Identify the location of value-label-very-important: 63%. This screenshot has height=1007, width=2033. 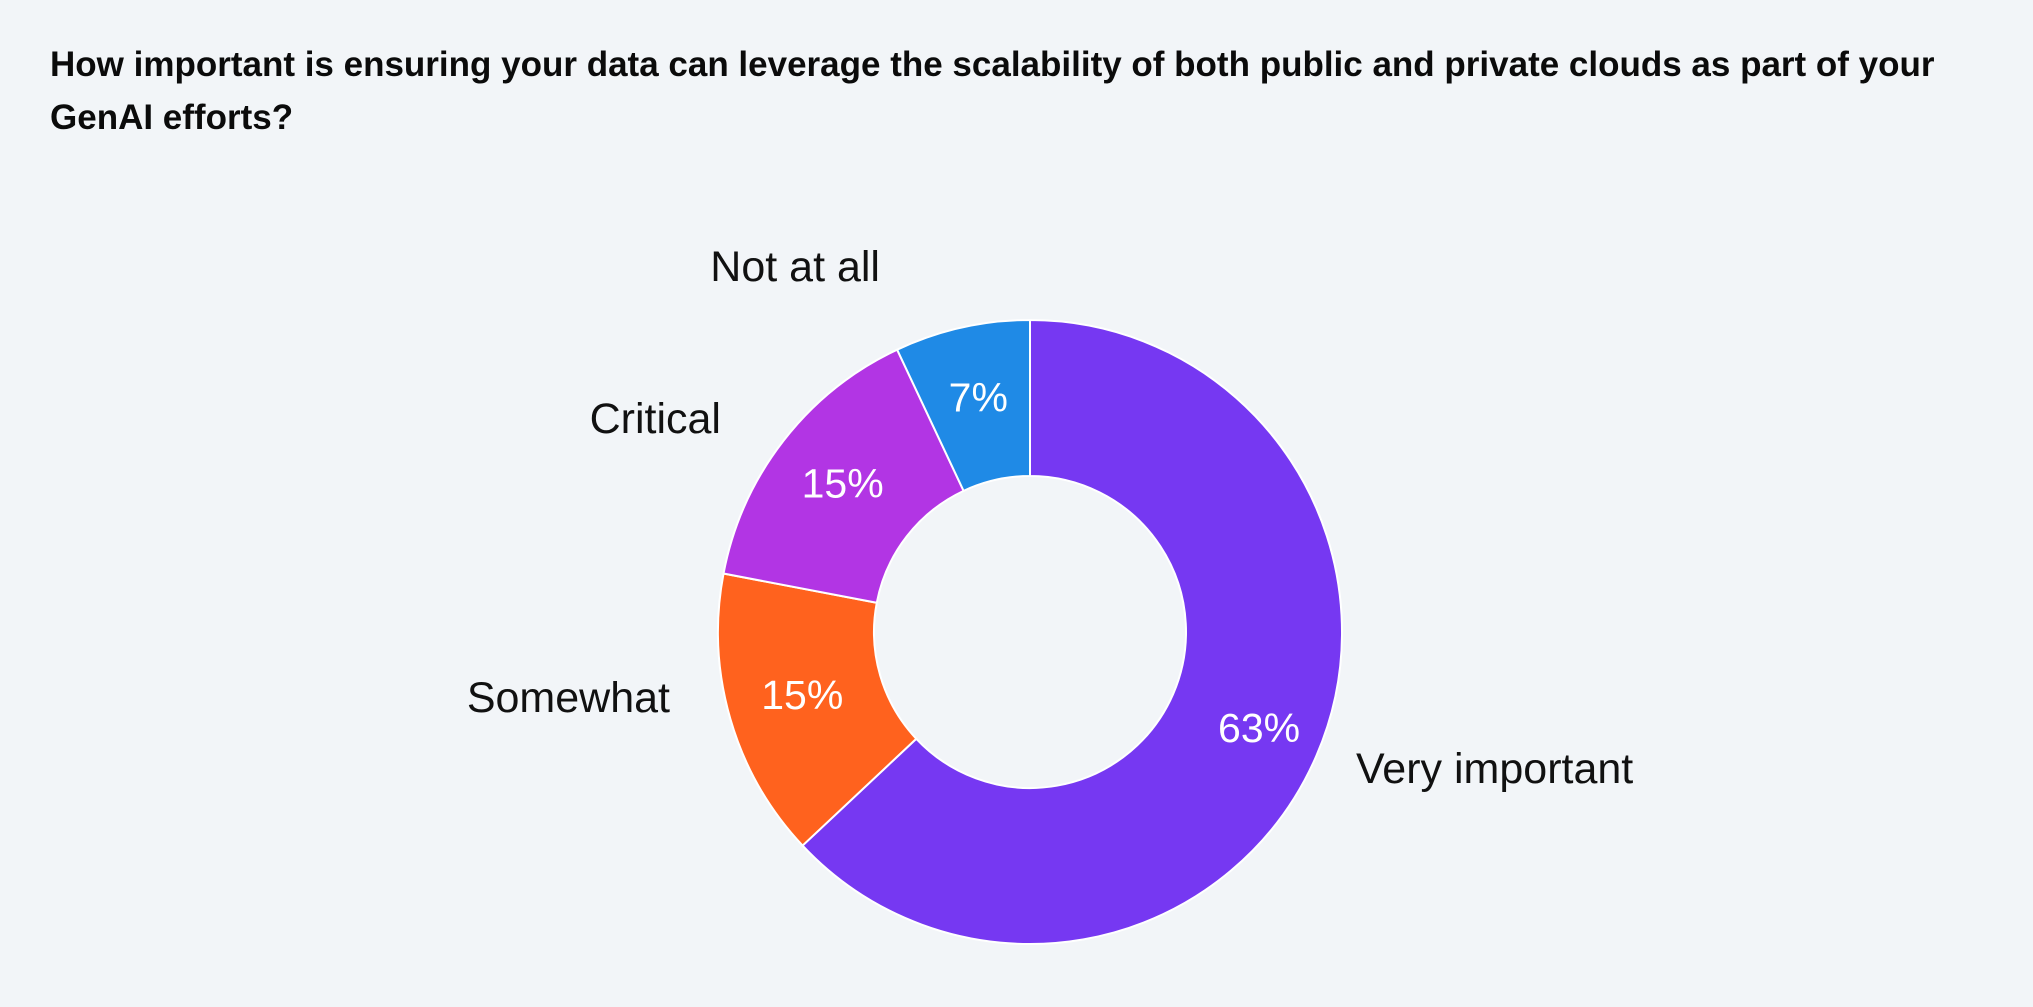
(1259, 728).